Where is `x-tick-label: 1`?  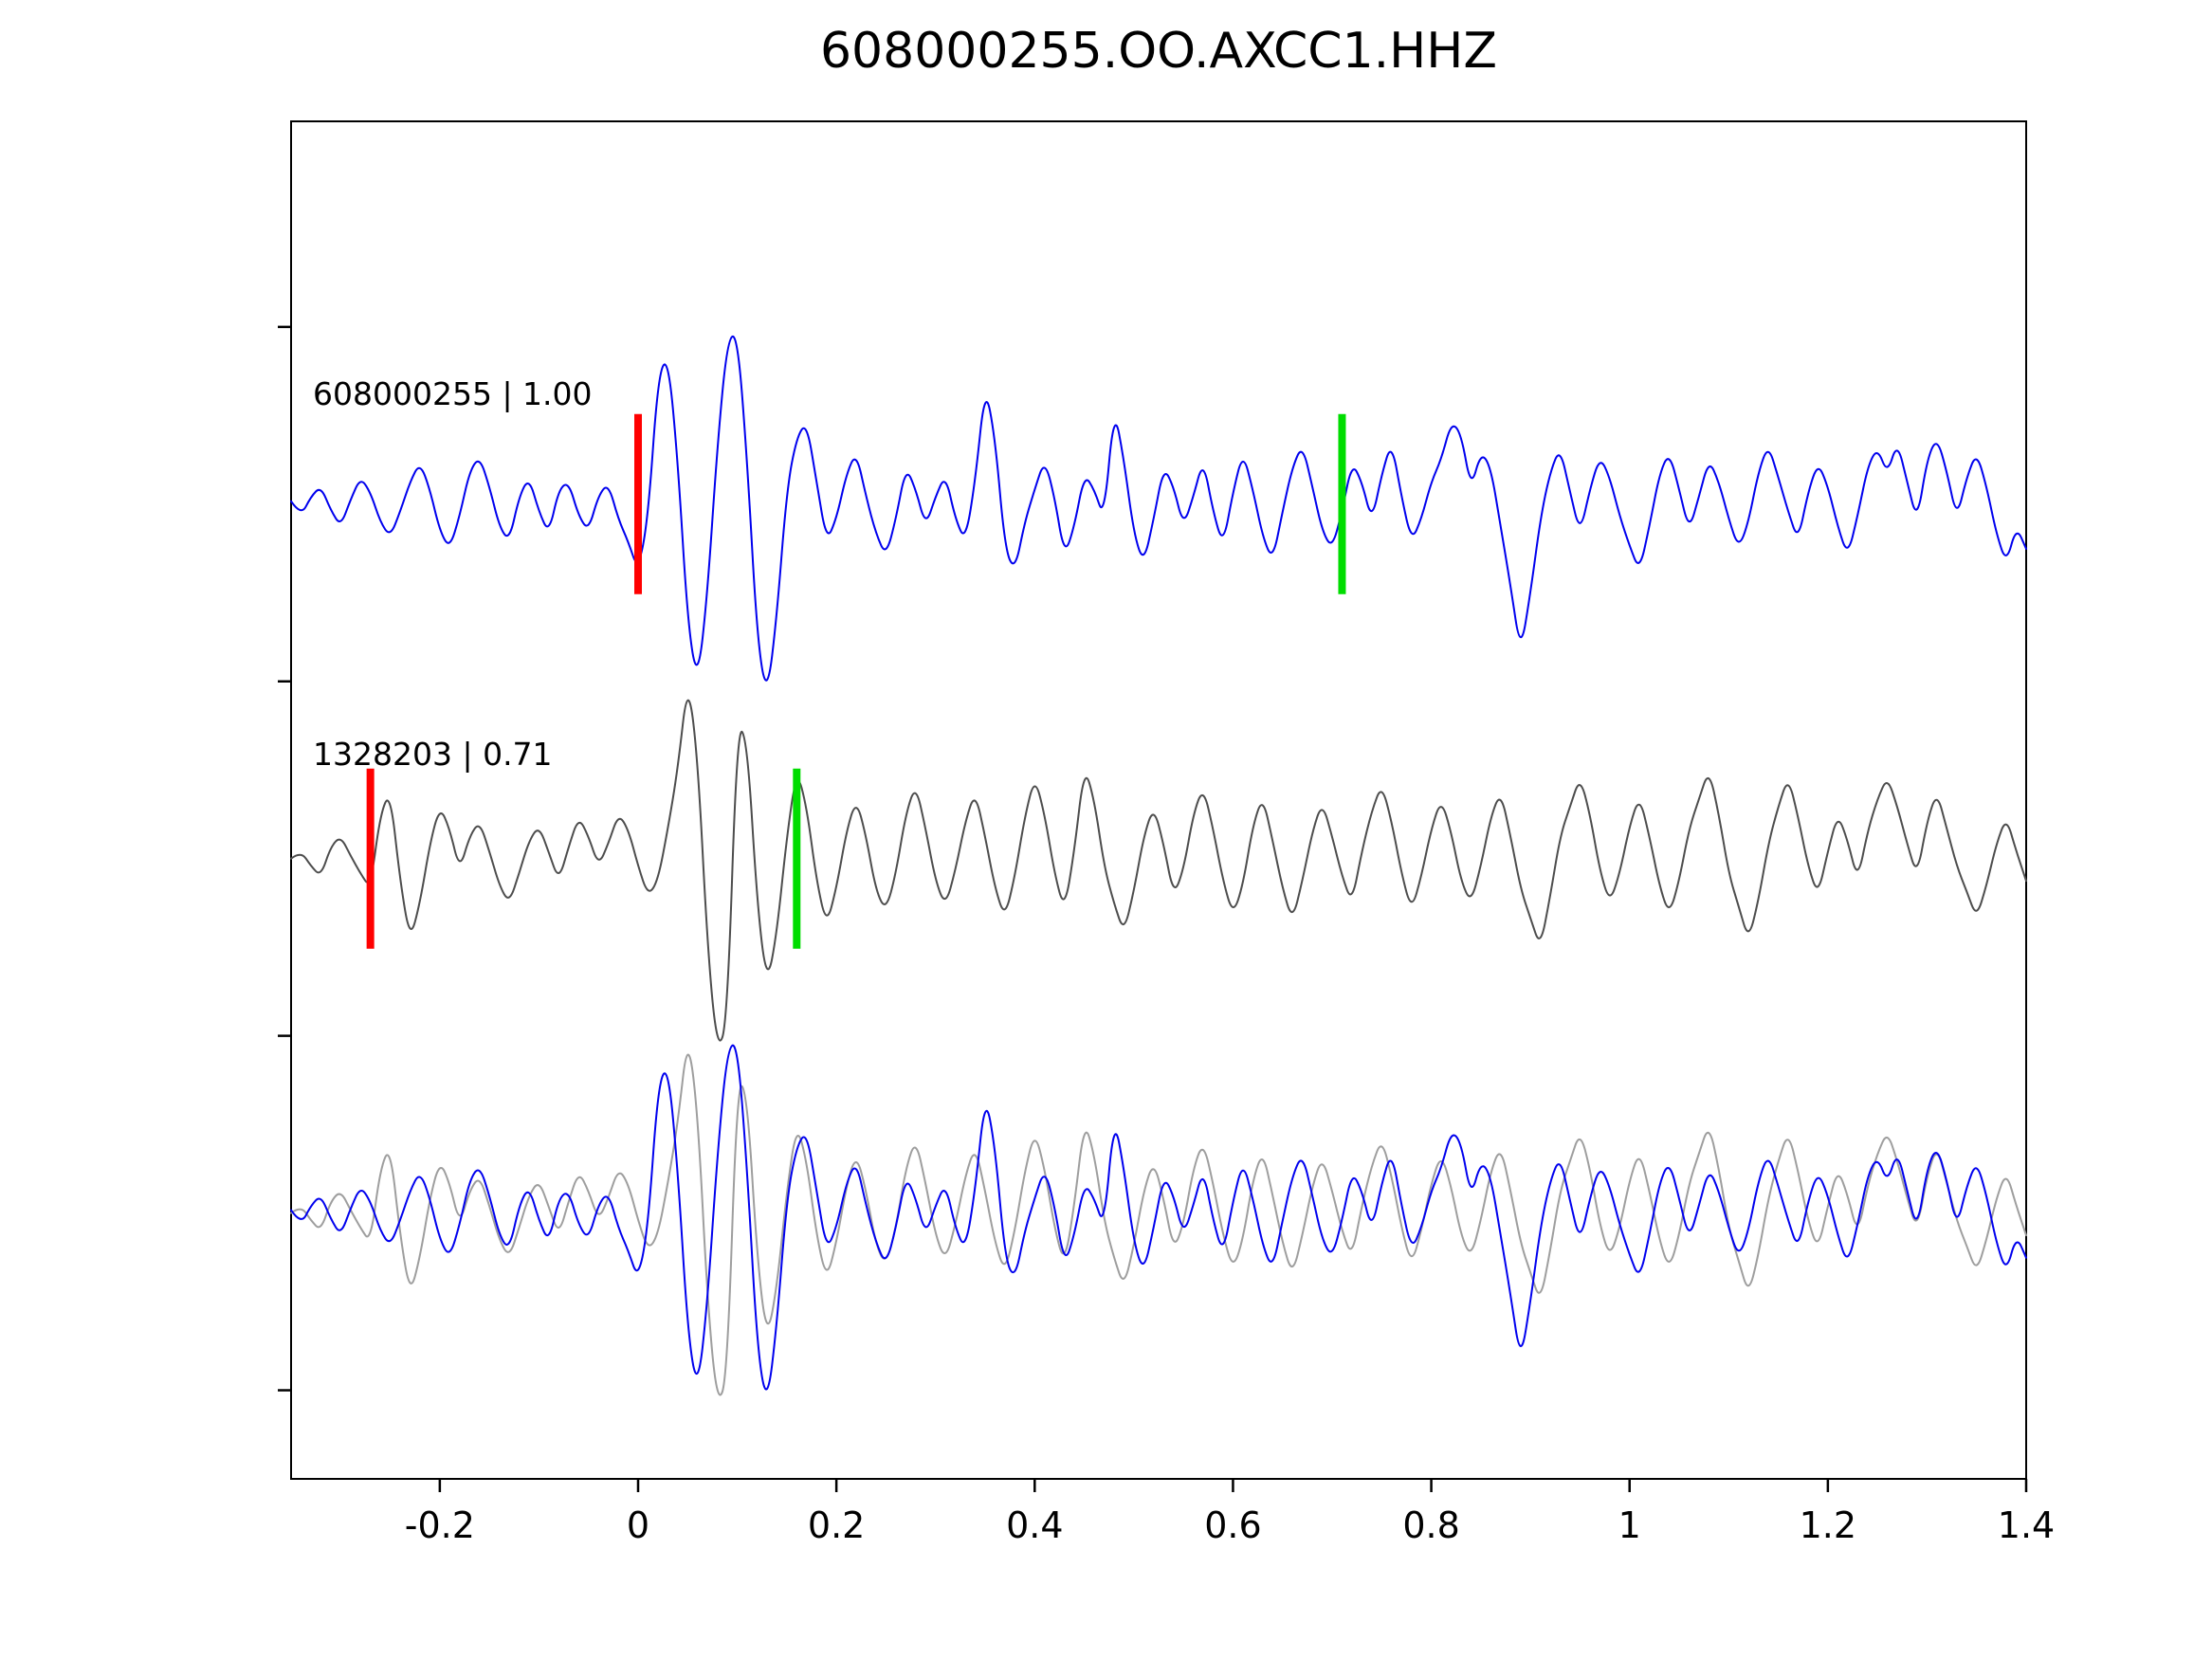
x-tick-label: 1 is located at coordinates (1629, 1525).